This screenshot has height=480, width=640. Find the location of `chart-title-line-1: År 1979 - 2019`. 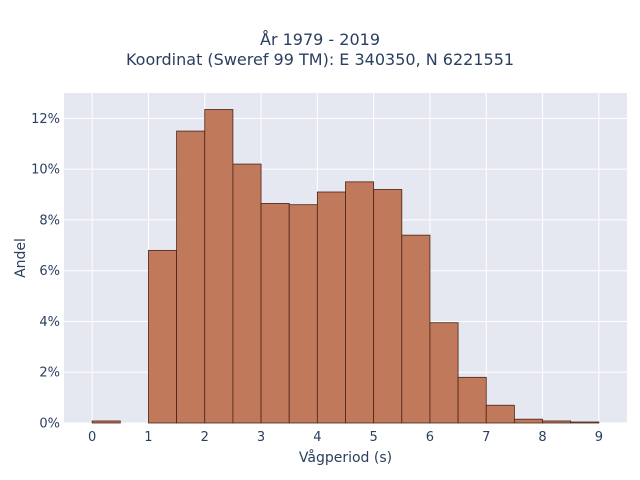

chart-title-line-1: År 1979 - 2019 is located at coordinates (320, 39).